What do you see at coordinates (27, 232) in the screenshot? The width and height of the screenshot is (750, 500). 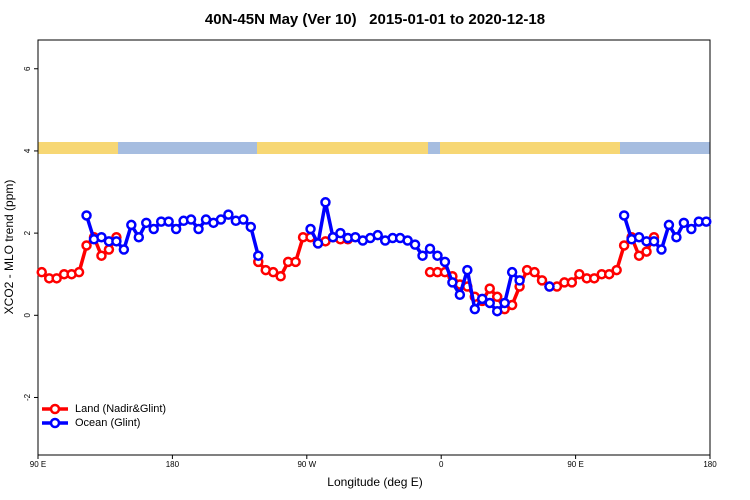 I see `y-tick-label: 2` at bounding box center [27, 232].